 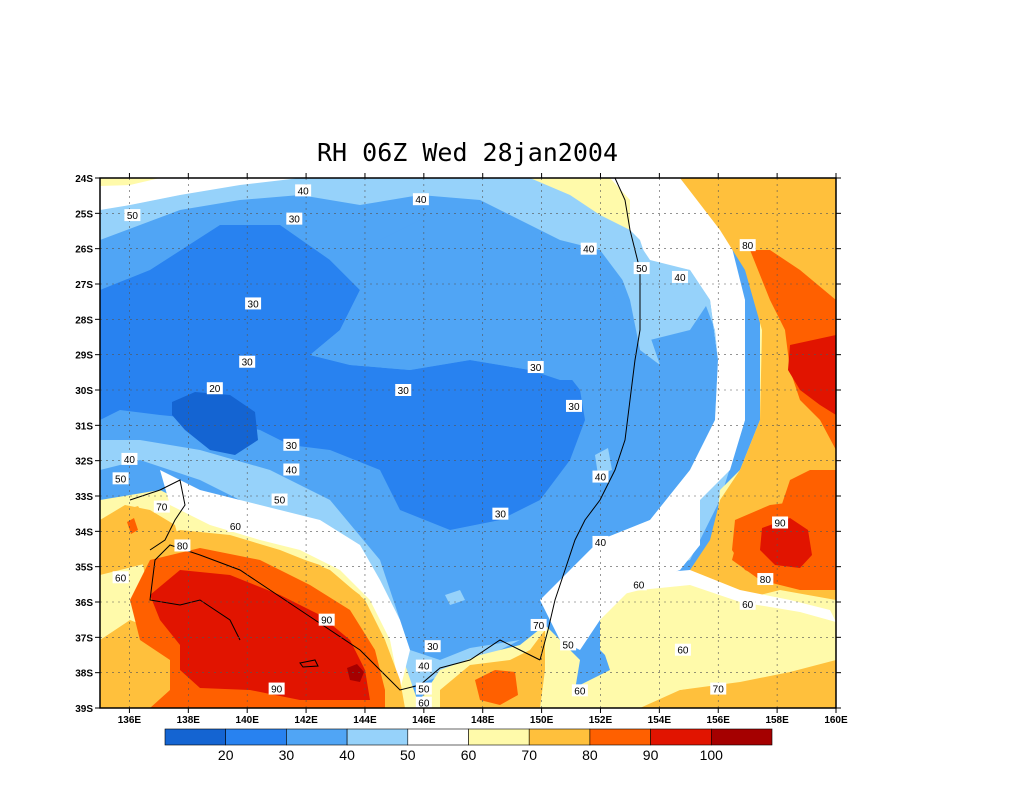 I want to click on lon-label: 144E, so click(x=365, y=720).